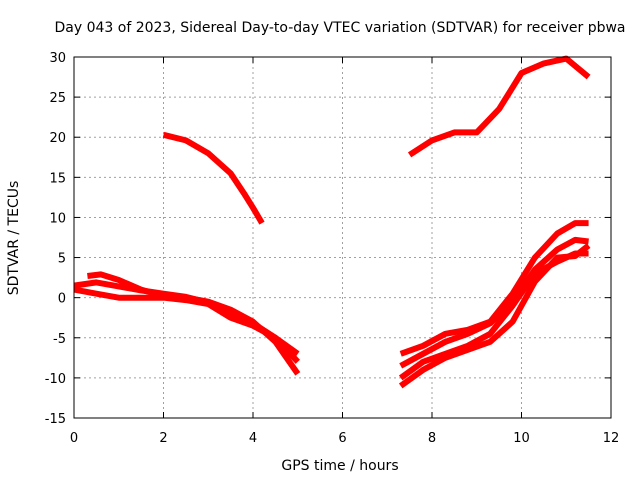  What do you see at coordinates (339, 466) in the screenshot?
I see `x-axis-title: GPS time / hours` at bounding box center [339, 466].